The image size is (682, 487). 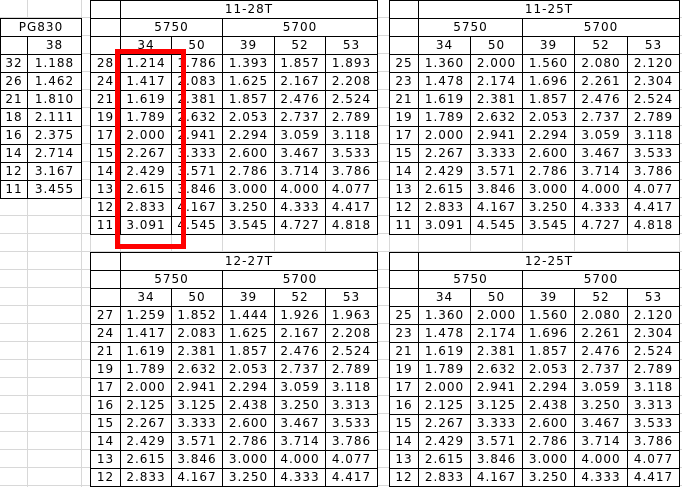 I want to click on value-cell: 2.208, so click(x=351, y=81).